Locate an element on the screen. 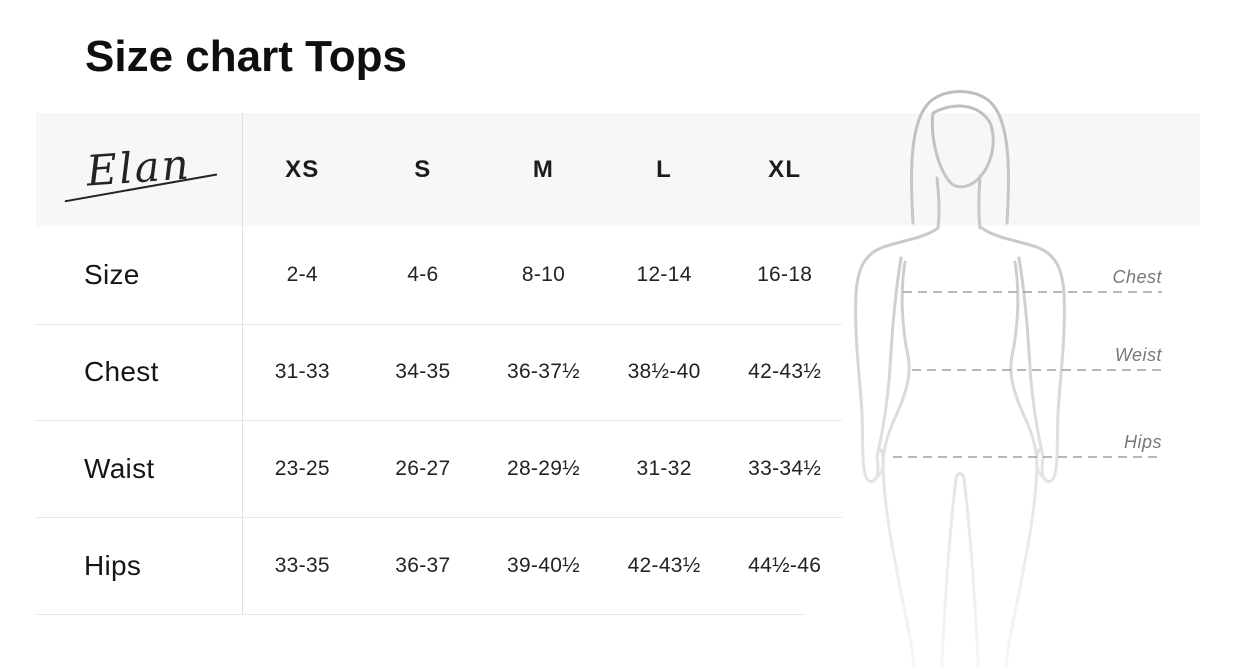 This screenshot has width=1245, height=666. size-header-m: M is located at coordinates (543, 169).